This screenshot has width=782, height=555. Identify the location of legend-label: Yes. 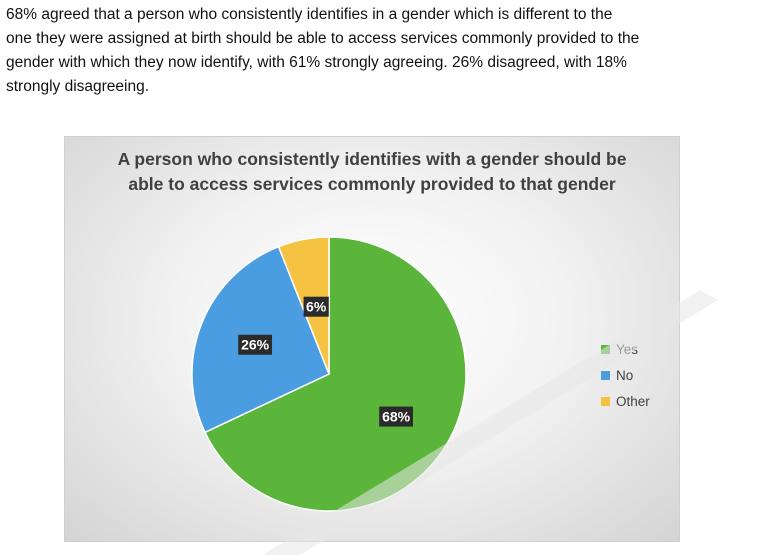
(627, 349).